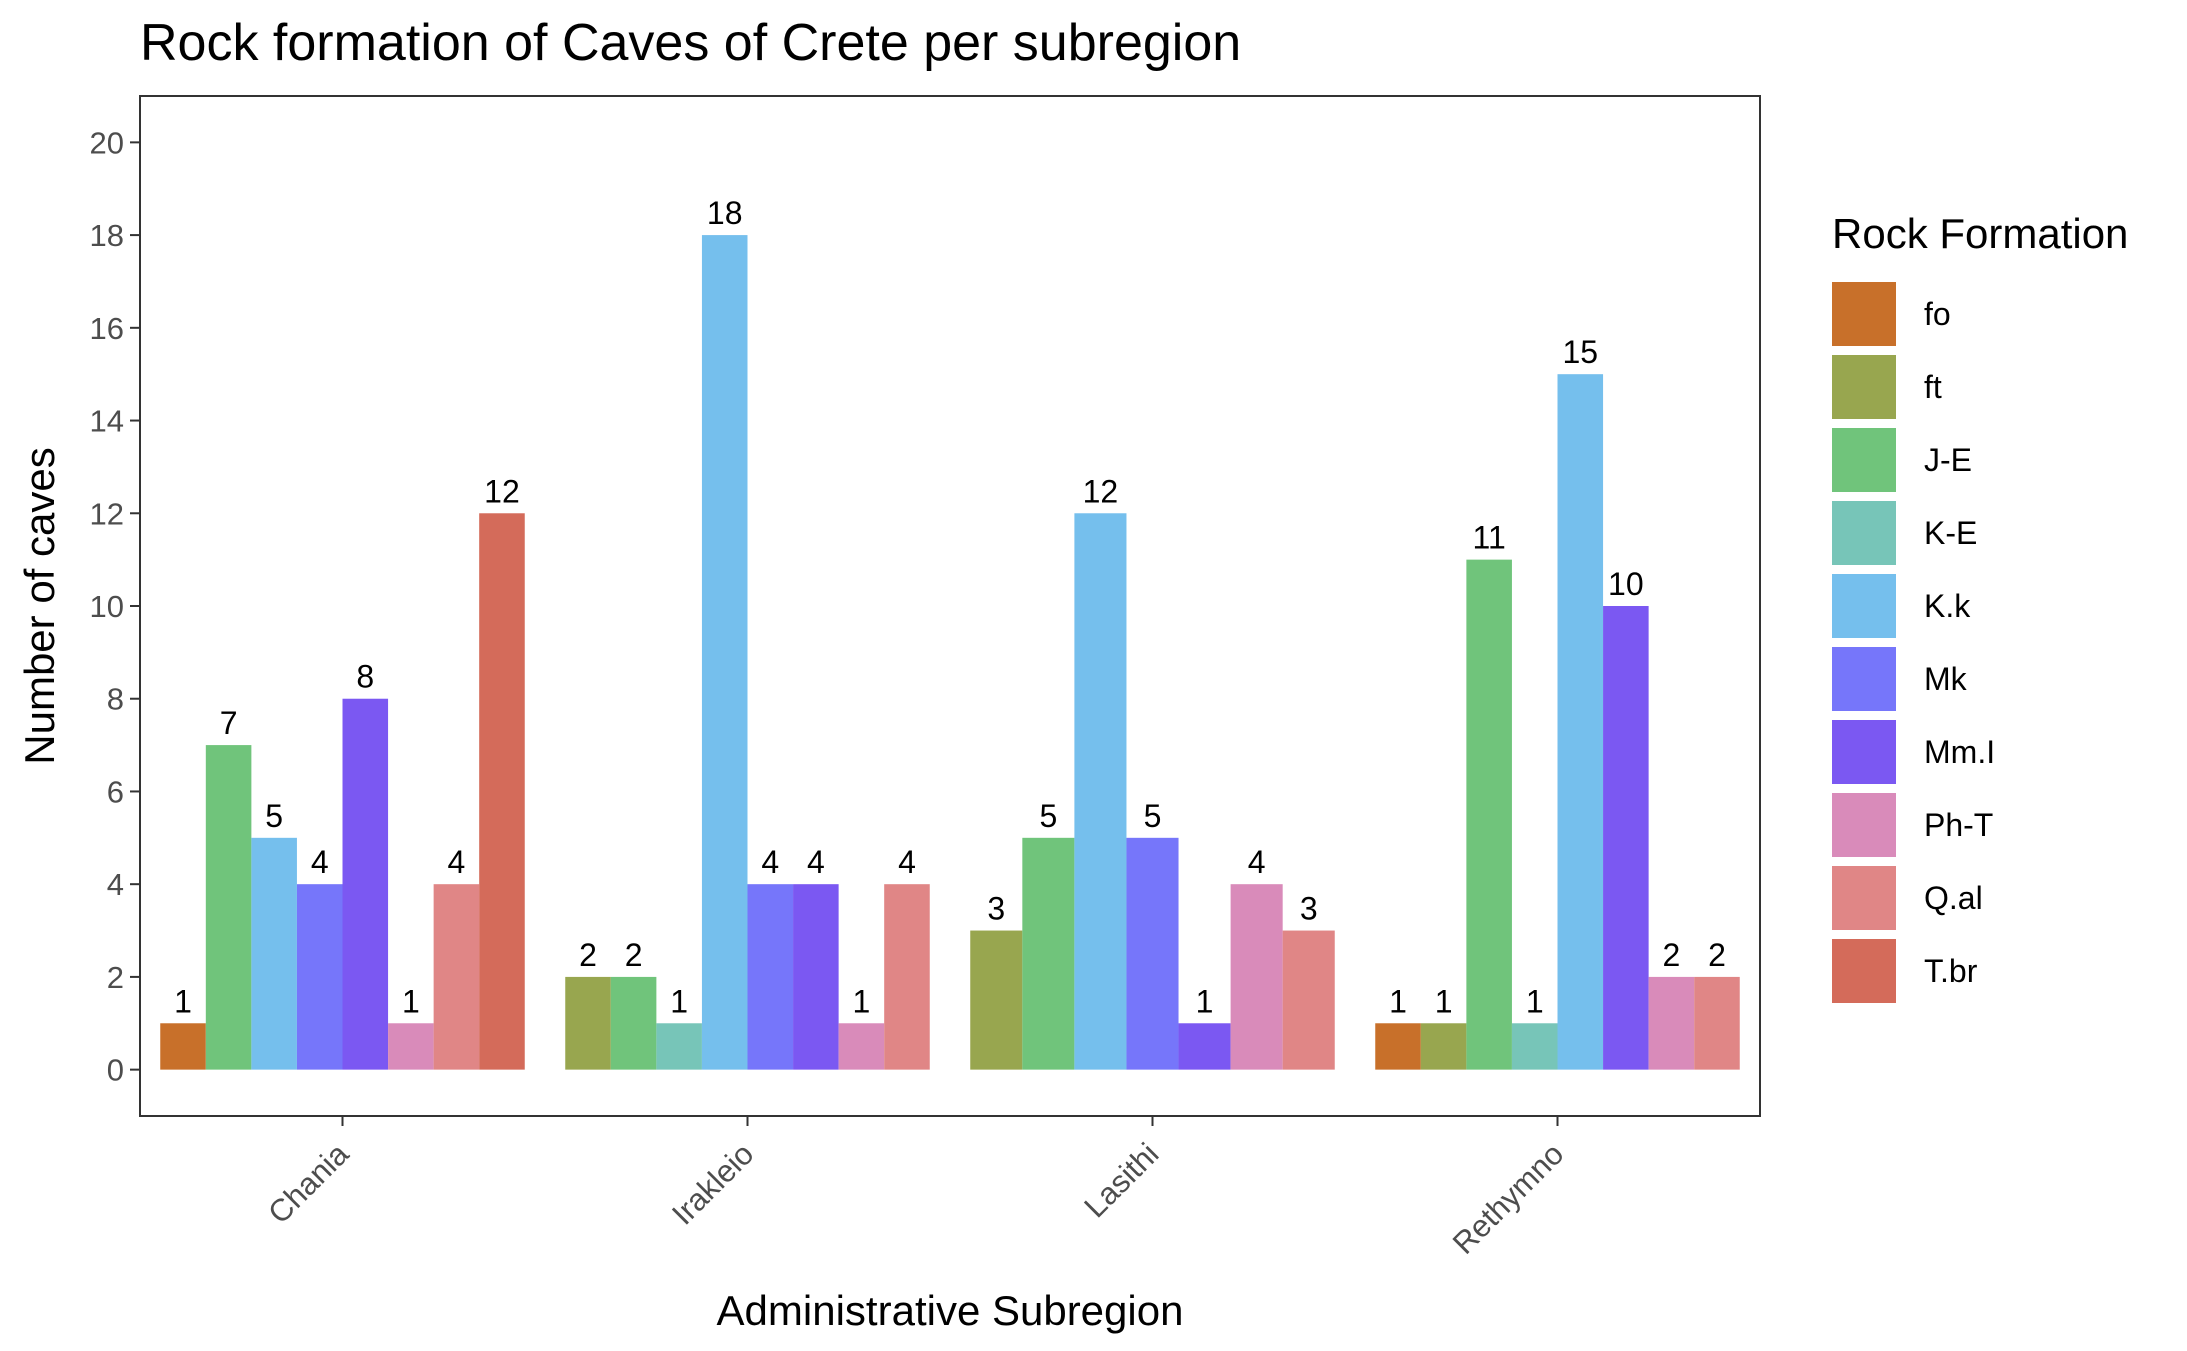 Image resolution: width=2187 pixels, height=1351 pixels. Describe the element at coordinates (1100, 791) in the screenshot. I see `bar-k-k-lasithi` at that location.